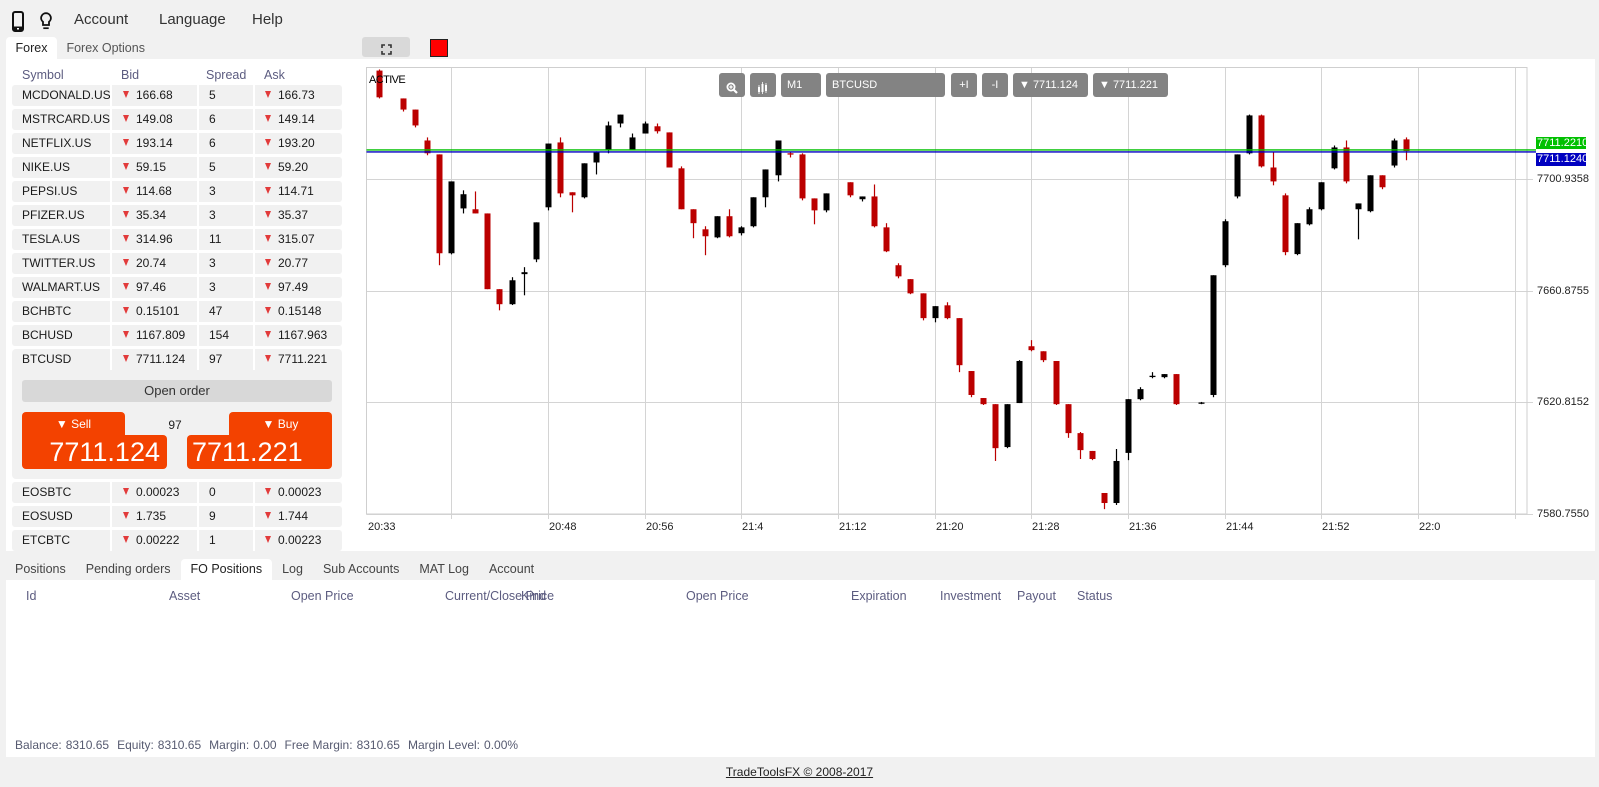 The width and height of the screenshot is (1599, 787). What do you see at coordinates (978, 596) in the screenshot?
I see `table-column-header: Investment` at bounding box center [978, 596].